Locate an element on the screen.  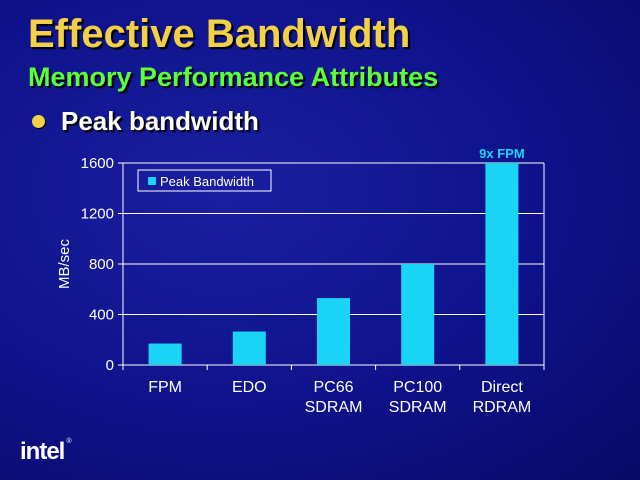
x-tick-label: RDRAM is located at coordinates (502, 407).